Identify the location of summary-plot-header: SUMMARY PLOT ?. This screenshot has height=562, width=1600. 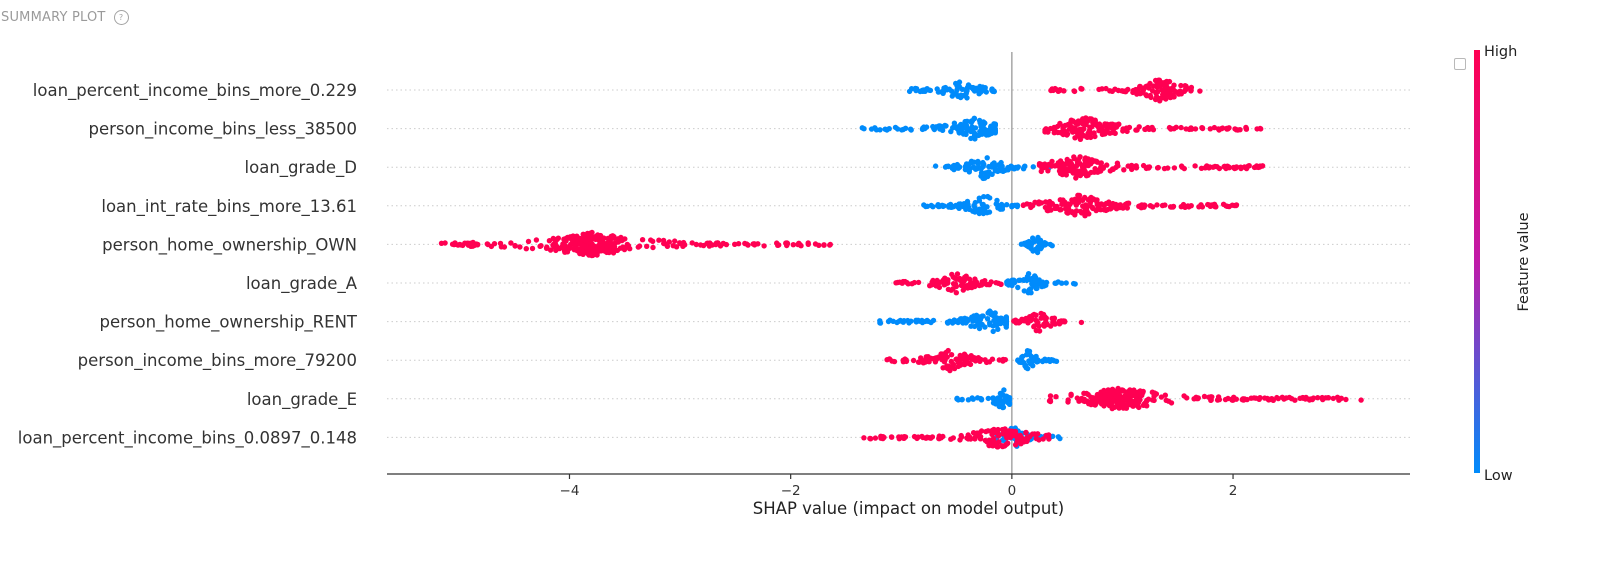
(65, 17).